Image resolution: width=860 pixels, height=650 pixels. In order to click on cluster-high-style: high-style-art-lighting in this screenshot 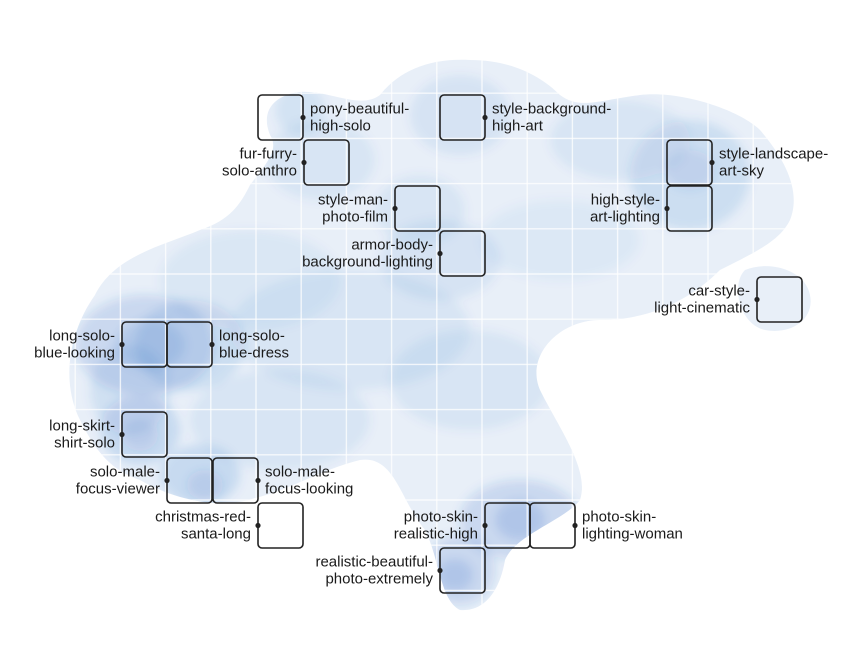, I will do `click(651, 208)`.